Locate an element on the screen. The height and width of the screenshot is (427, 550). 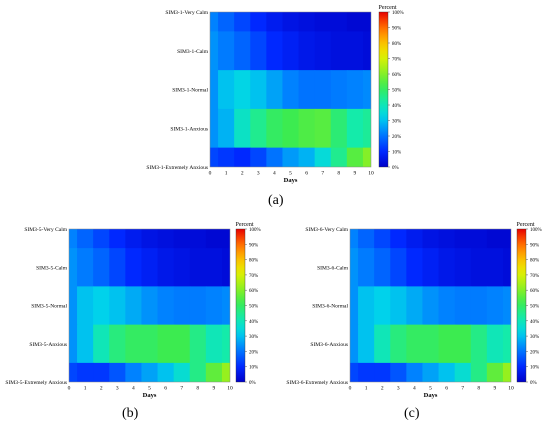
panel-label-c: (c) is located at coordinates (412, 413).